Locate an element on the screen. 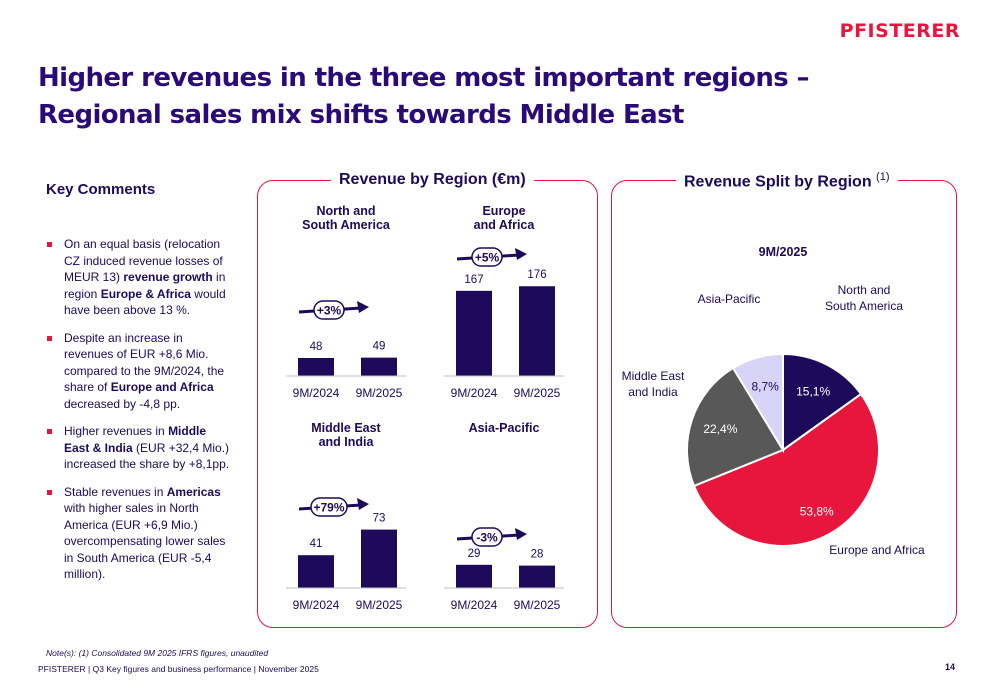 The image size is (1000, 685). bar-value-label: 49 is located at coordinates (379, 347).